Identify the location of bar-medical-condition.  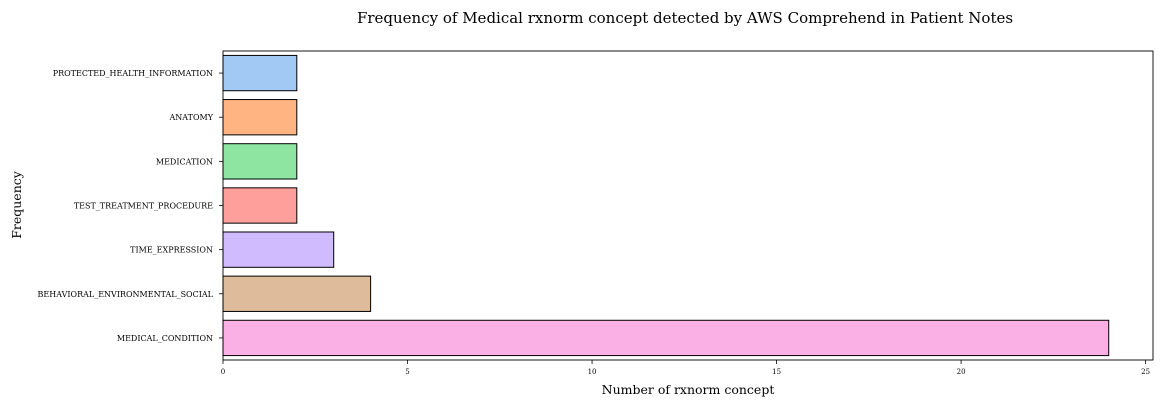
(666, 338).